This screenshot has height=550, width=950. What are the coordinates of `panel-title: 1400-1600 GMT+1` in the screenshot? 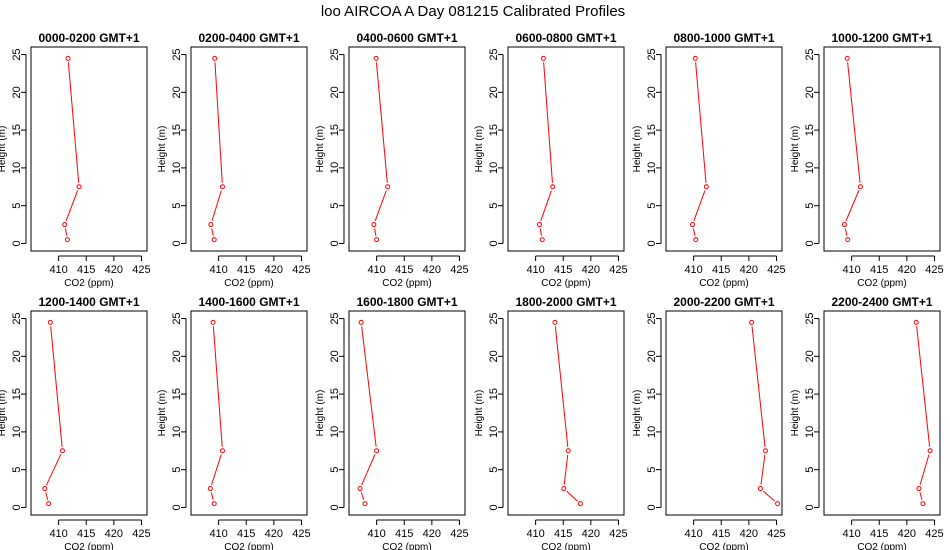 It's located at (248, 302).